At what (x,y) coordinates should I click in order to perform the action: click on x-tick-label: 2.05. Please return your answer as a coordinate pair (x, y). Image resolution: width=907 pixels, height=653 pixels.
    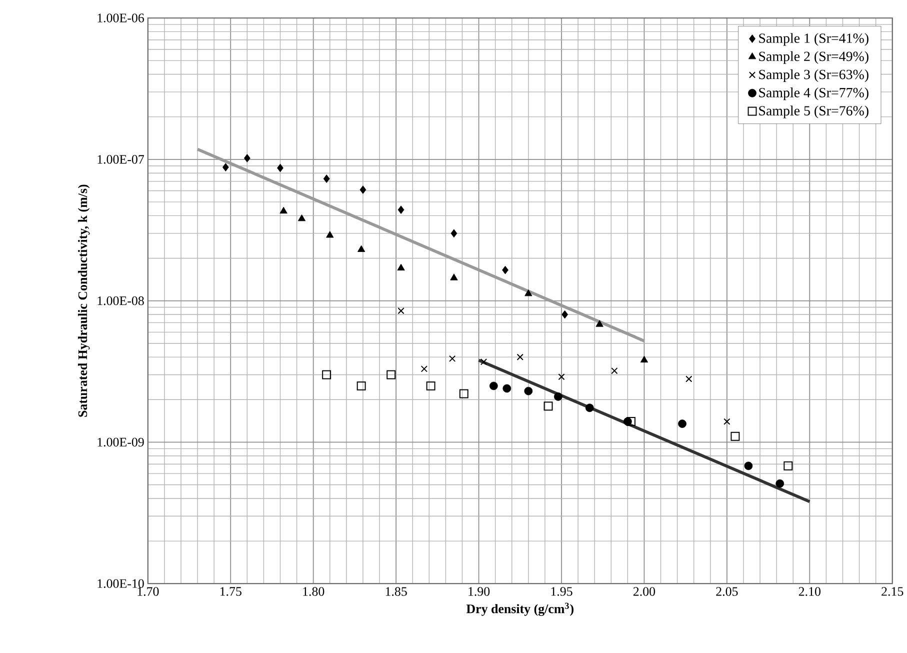
    Looking at the image, I should click on (727, 591).